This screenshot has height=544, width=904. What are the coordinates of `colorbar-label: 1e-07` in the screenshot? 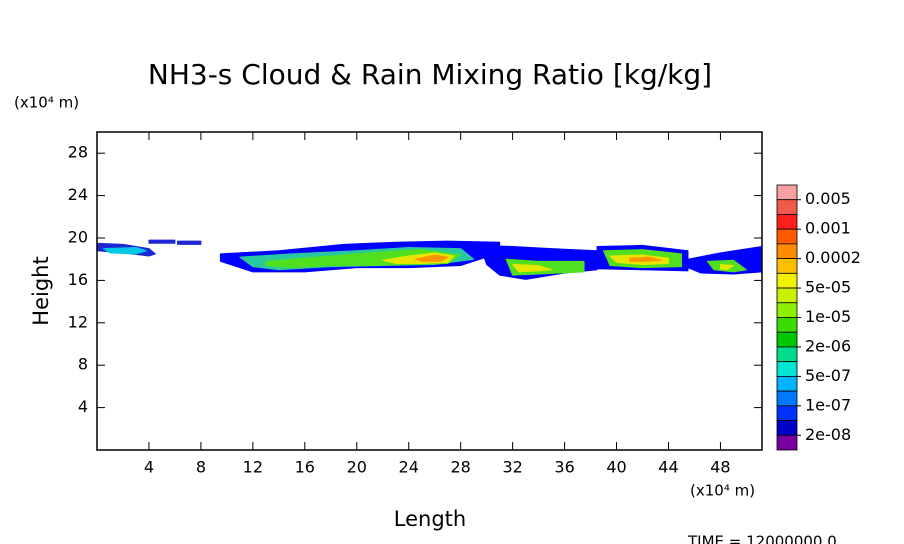 It's located at (828, 404).